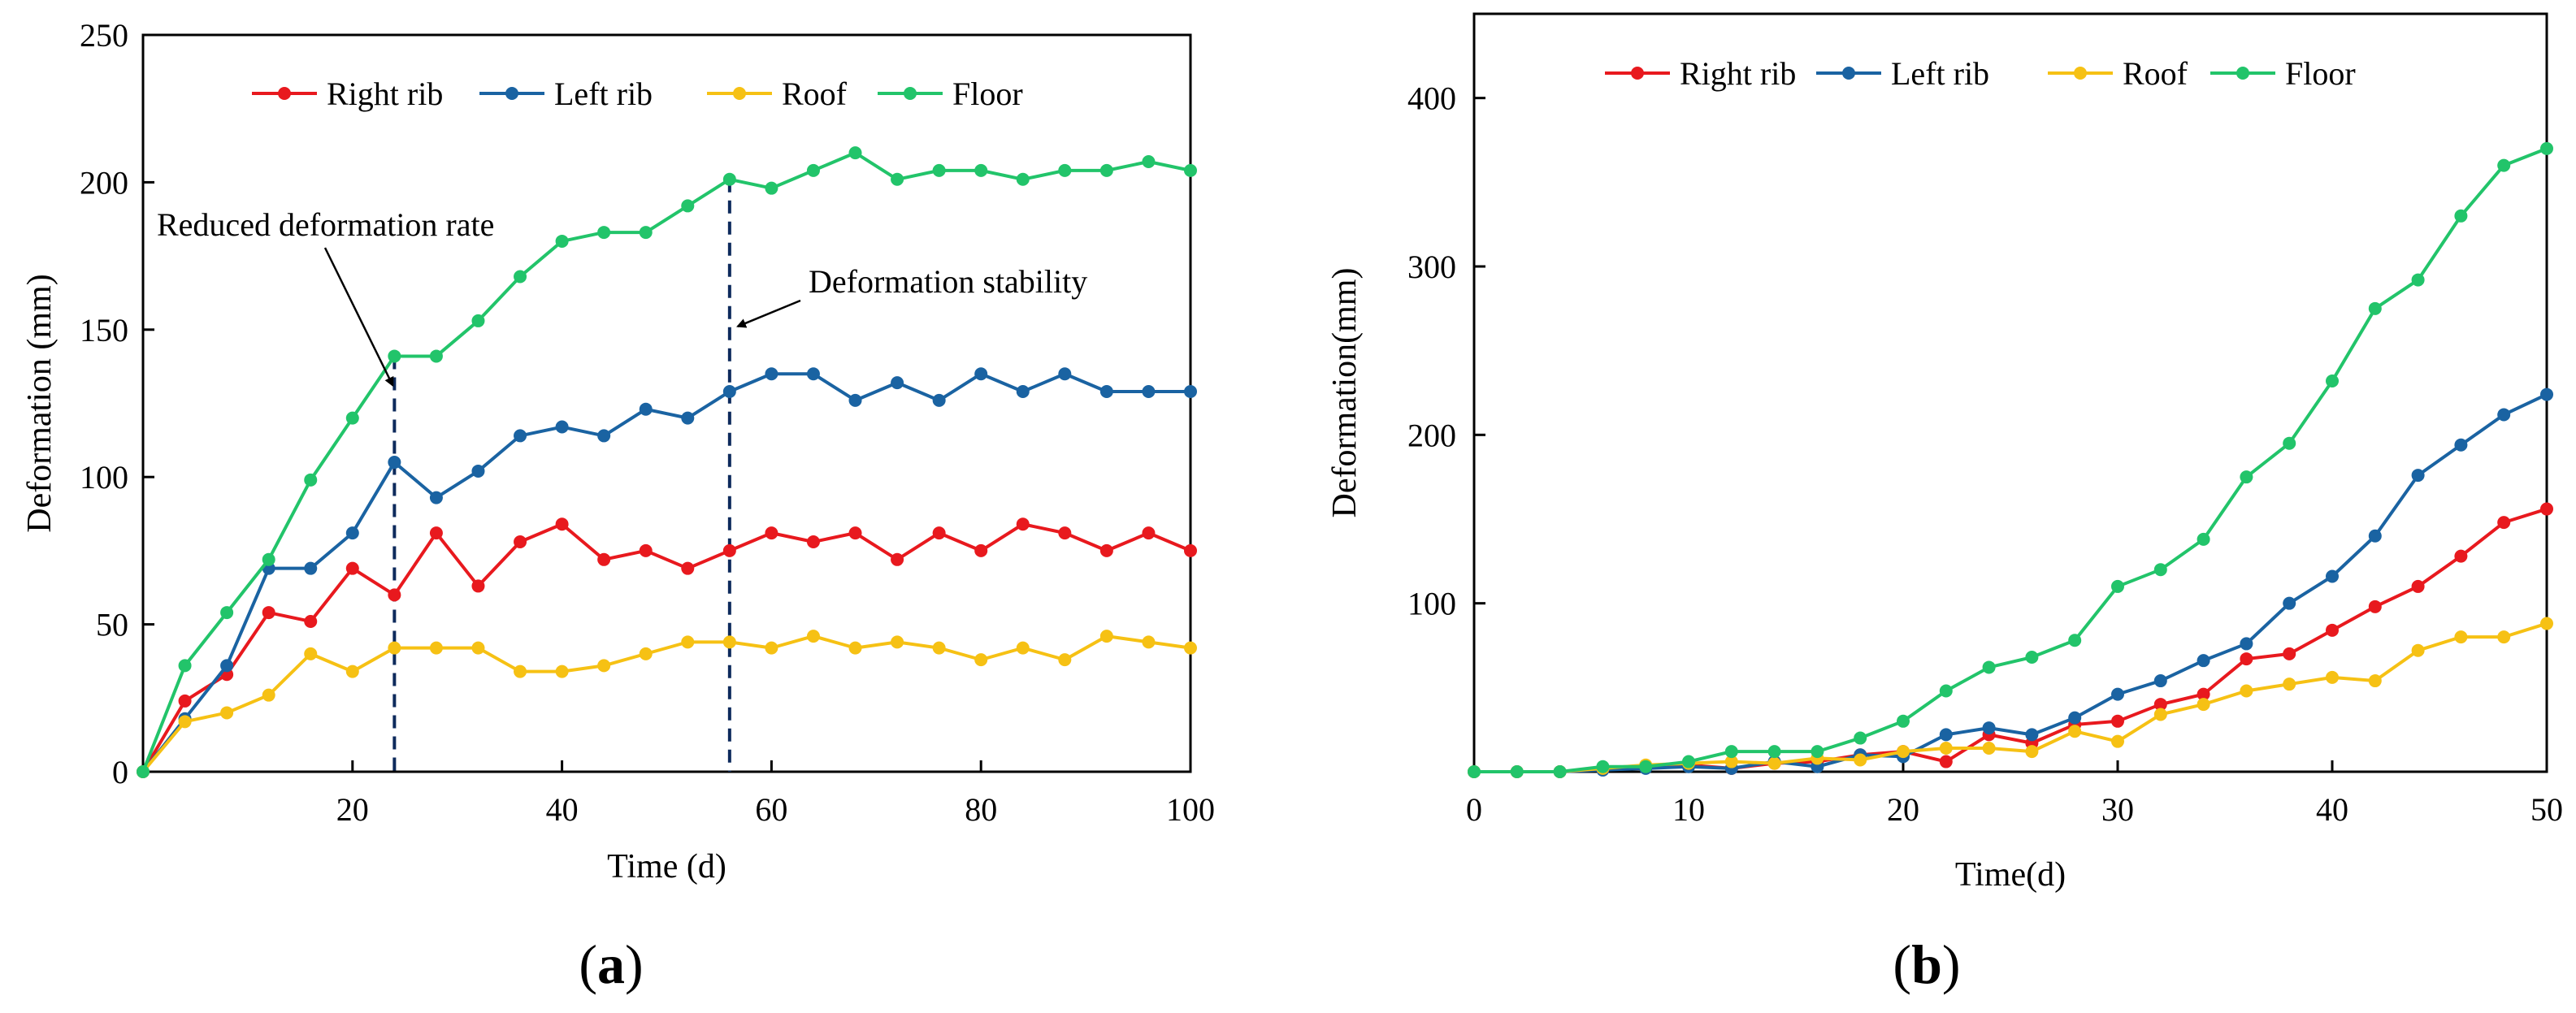  What do you see at coordinates (2320, 73) in the screenshot?
I see `legend-label: Floor` at bounding box center [2320, 73].